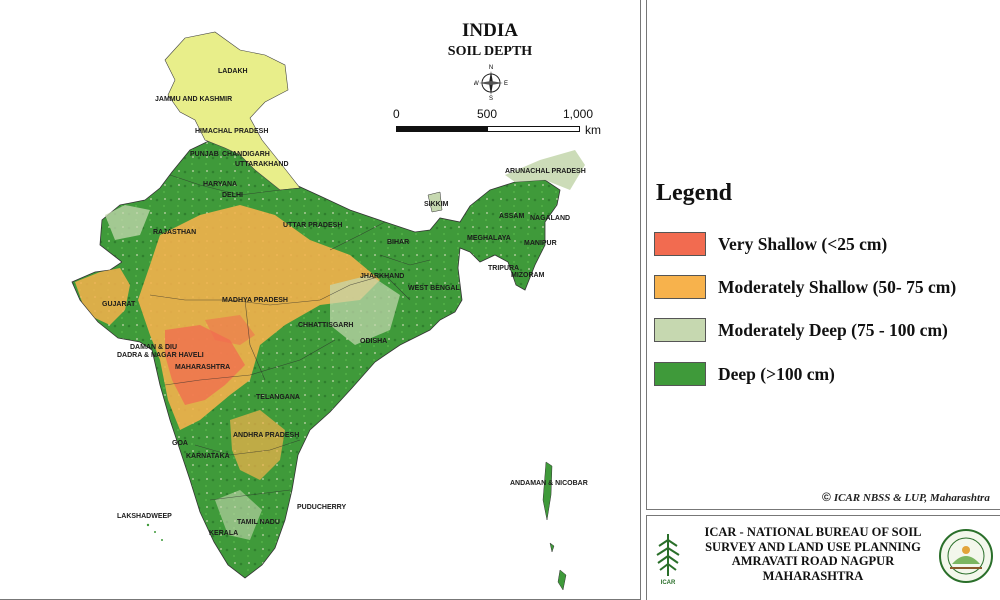 This screenshot has width=1000, height=600. Describe the element at coordinates (487, 114) in the screenshot. I see `scale-tick-500: 500` at that location.